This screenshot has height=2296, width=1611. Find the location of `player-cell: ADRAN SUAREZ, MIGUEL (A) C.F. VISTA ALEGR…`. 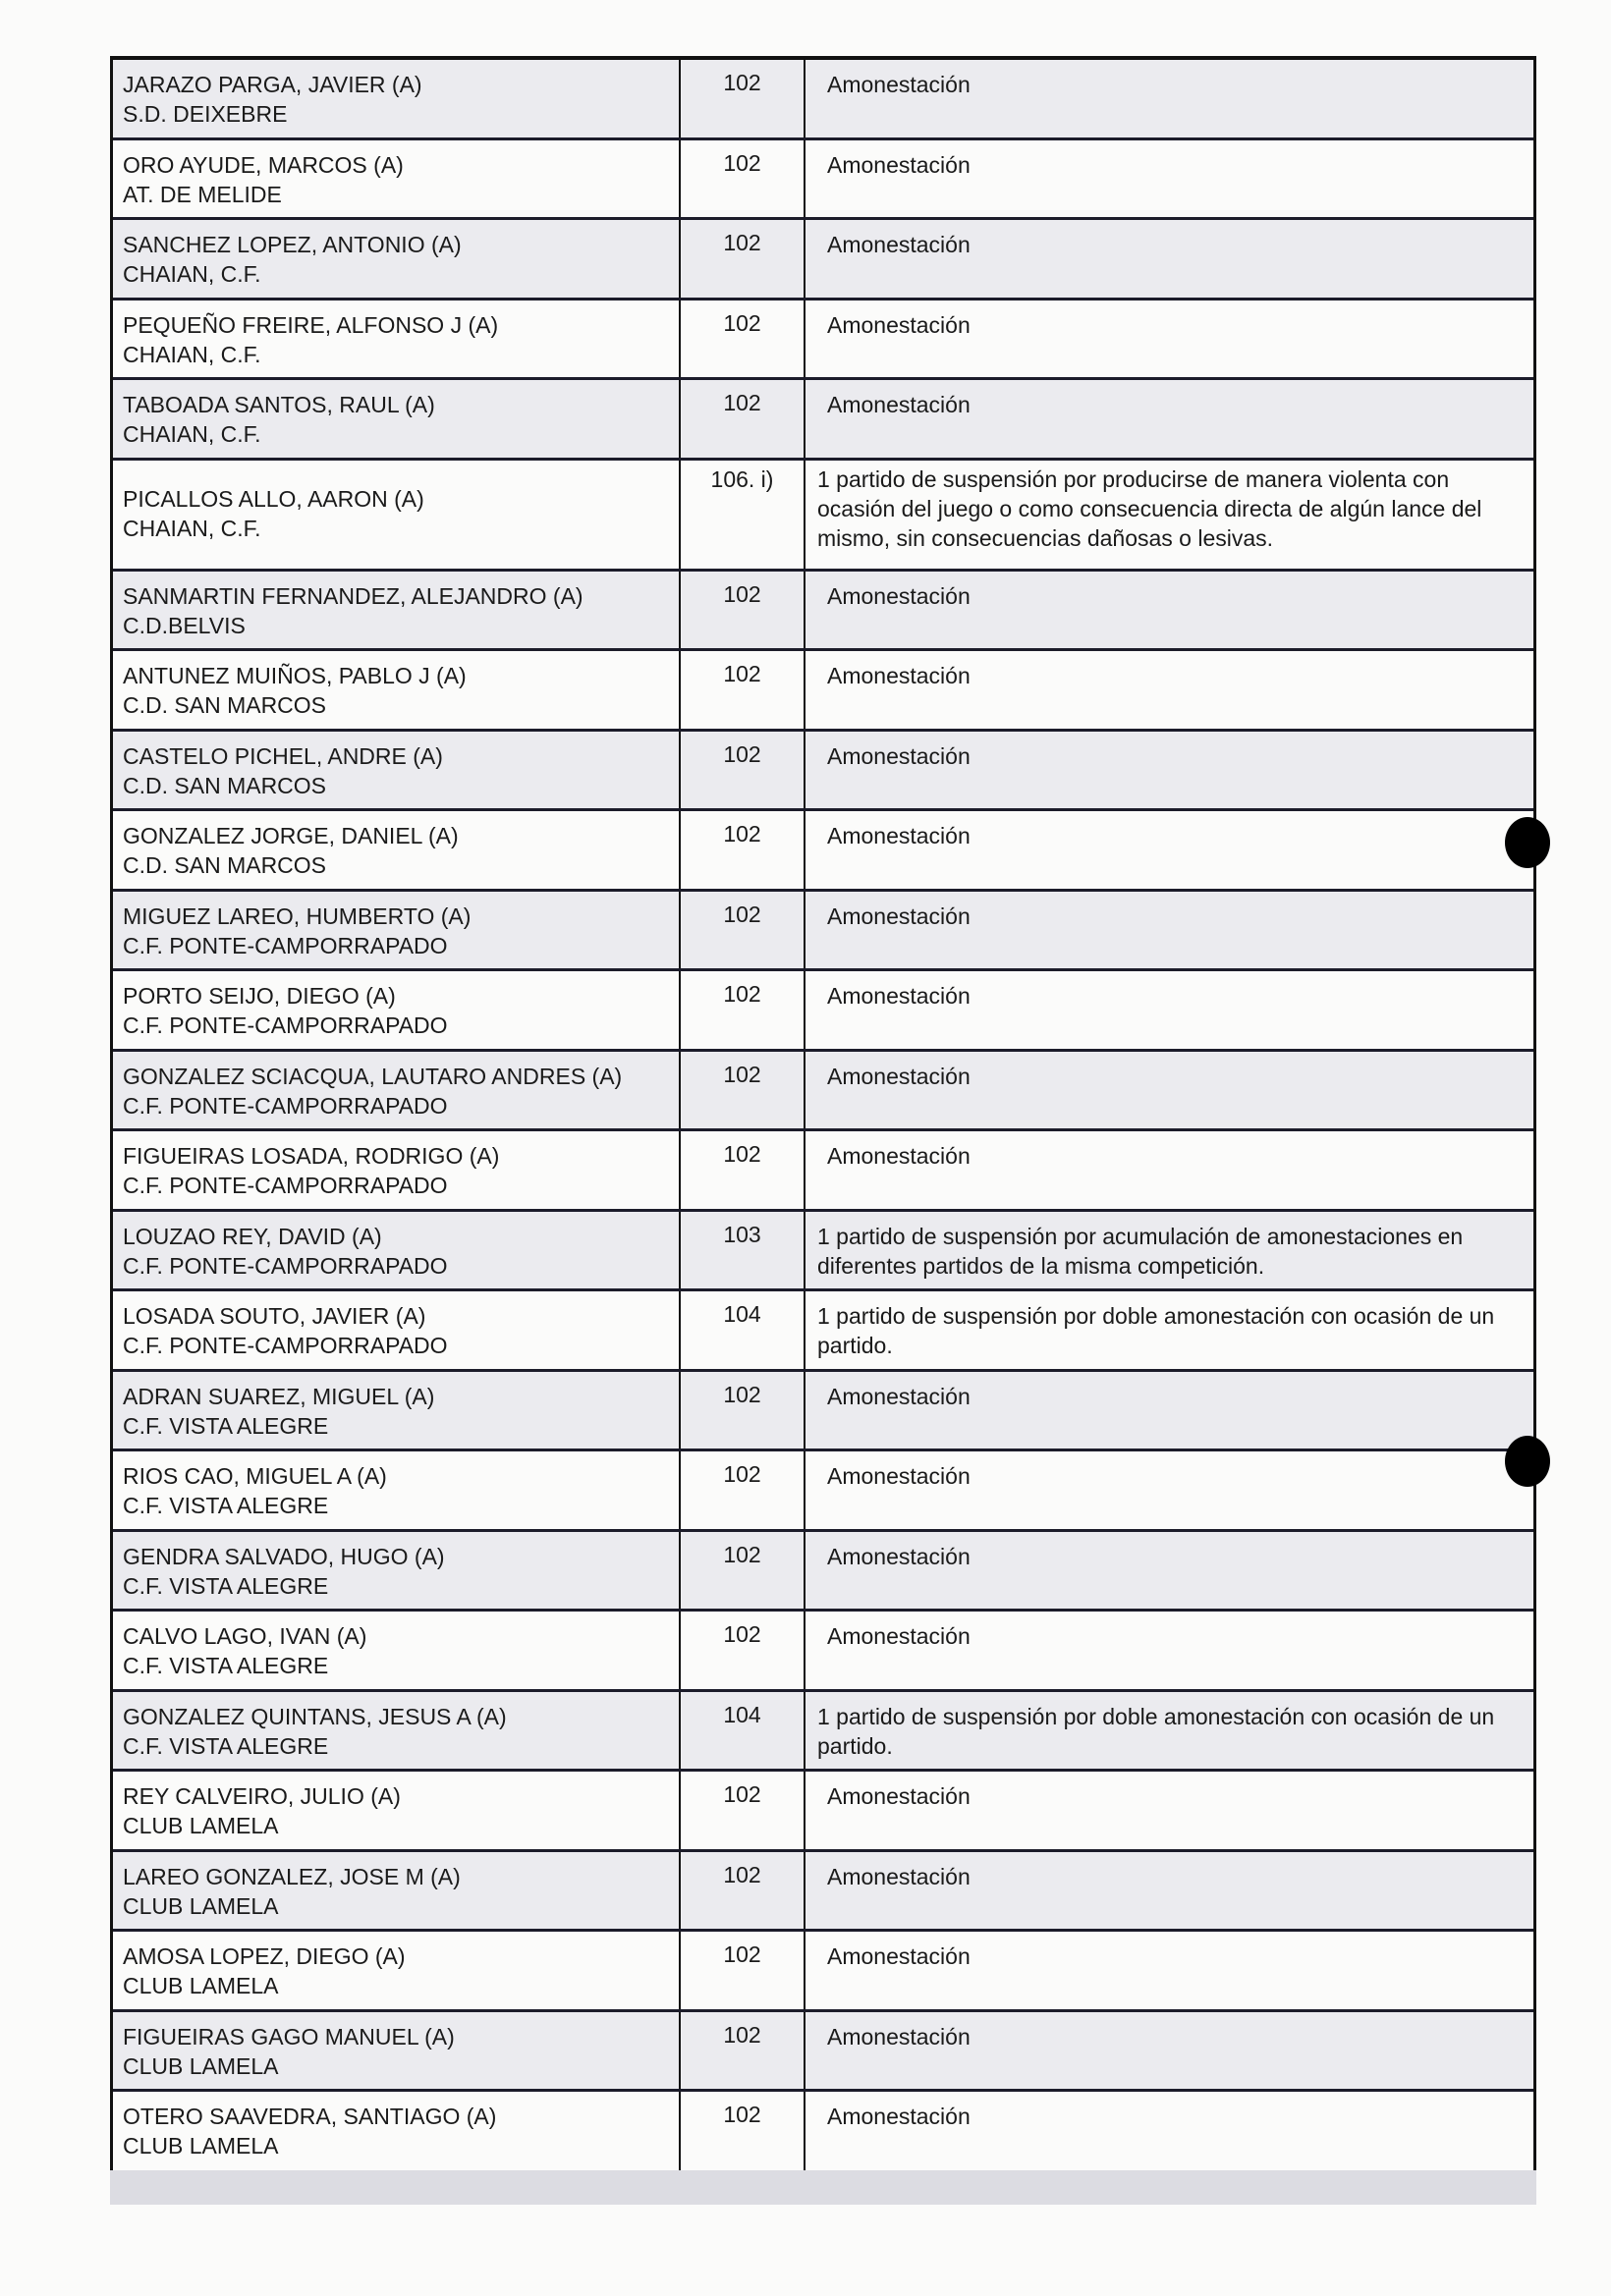

player-cell: ADRAN SUAREZ, MIGUEL (A) C.F. VISTA ALEGR… is located at coordinates (397, 1410).